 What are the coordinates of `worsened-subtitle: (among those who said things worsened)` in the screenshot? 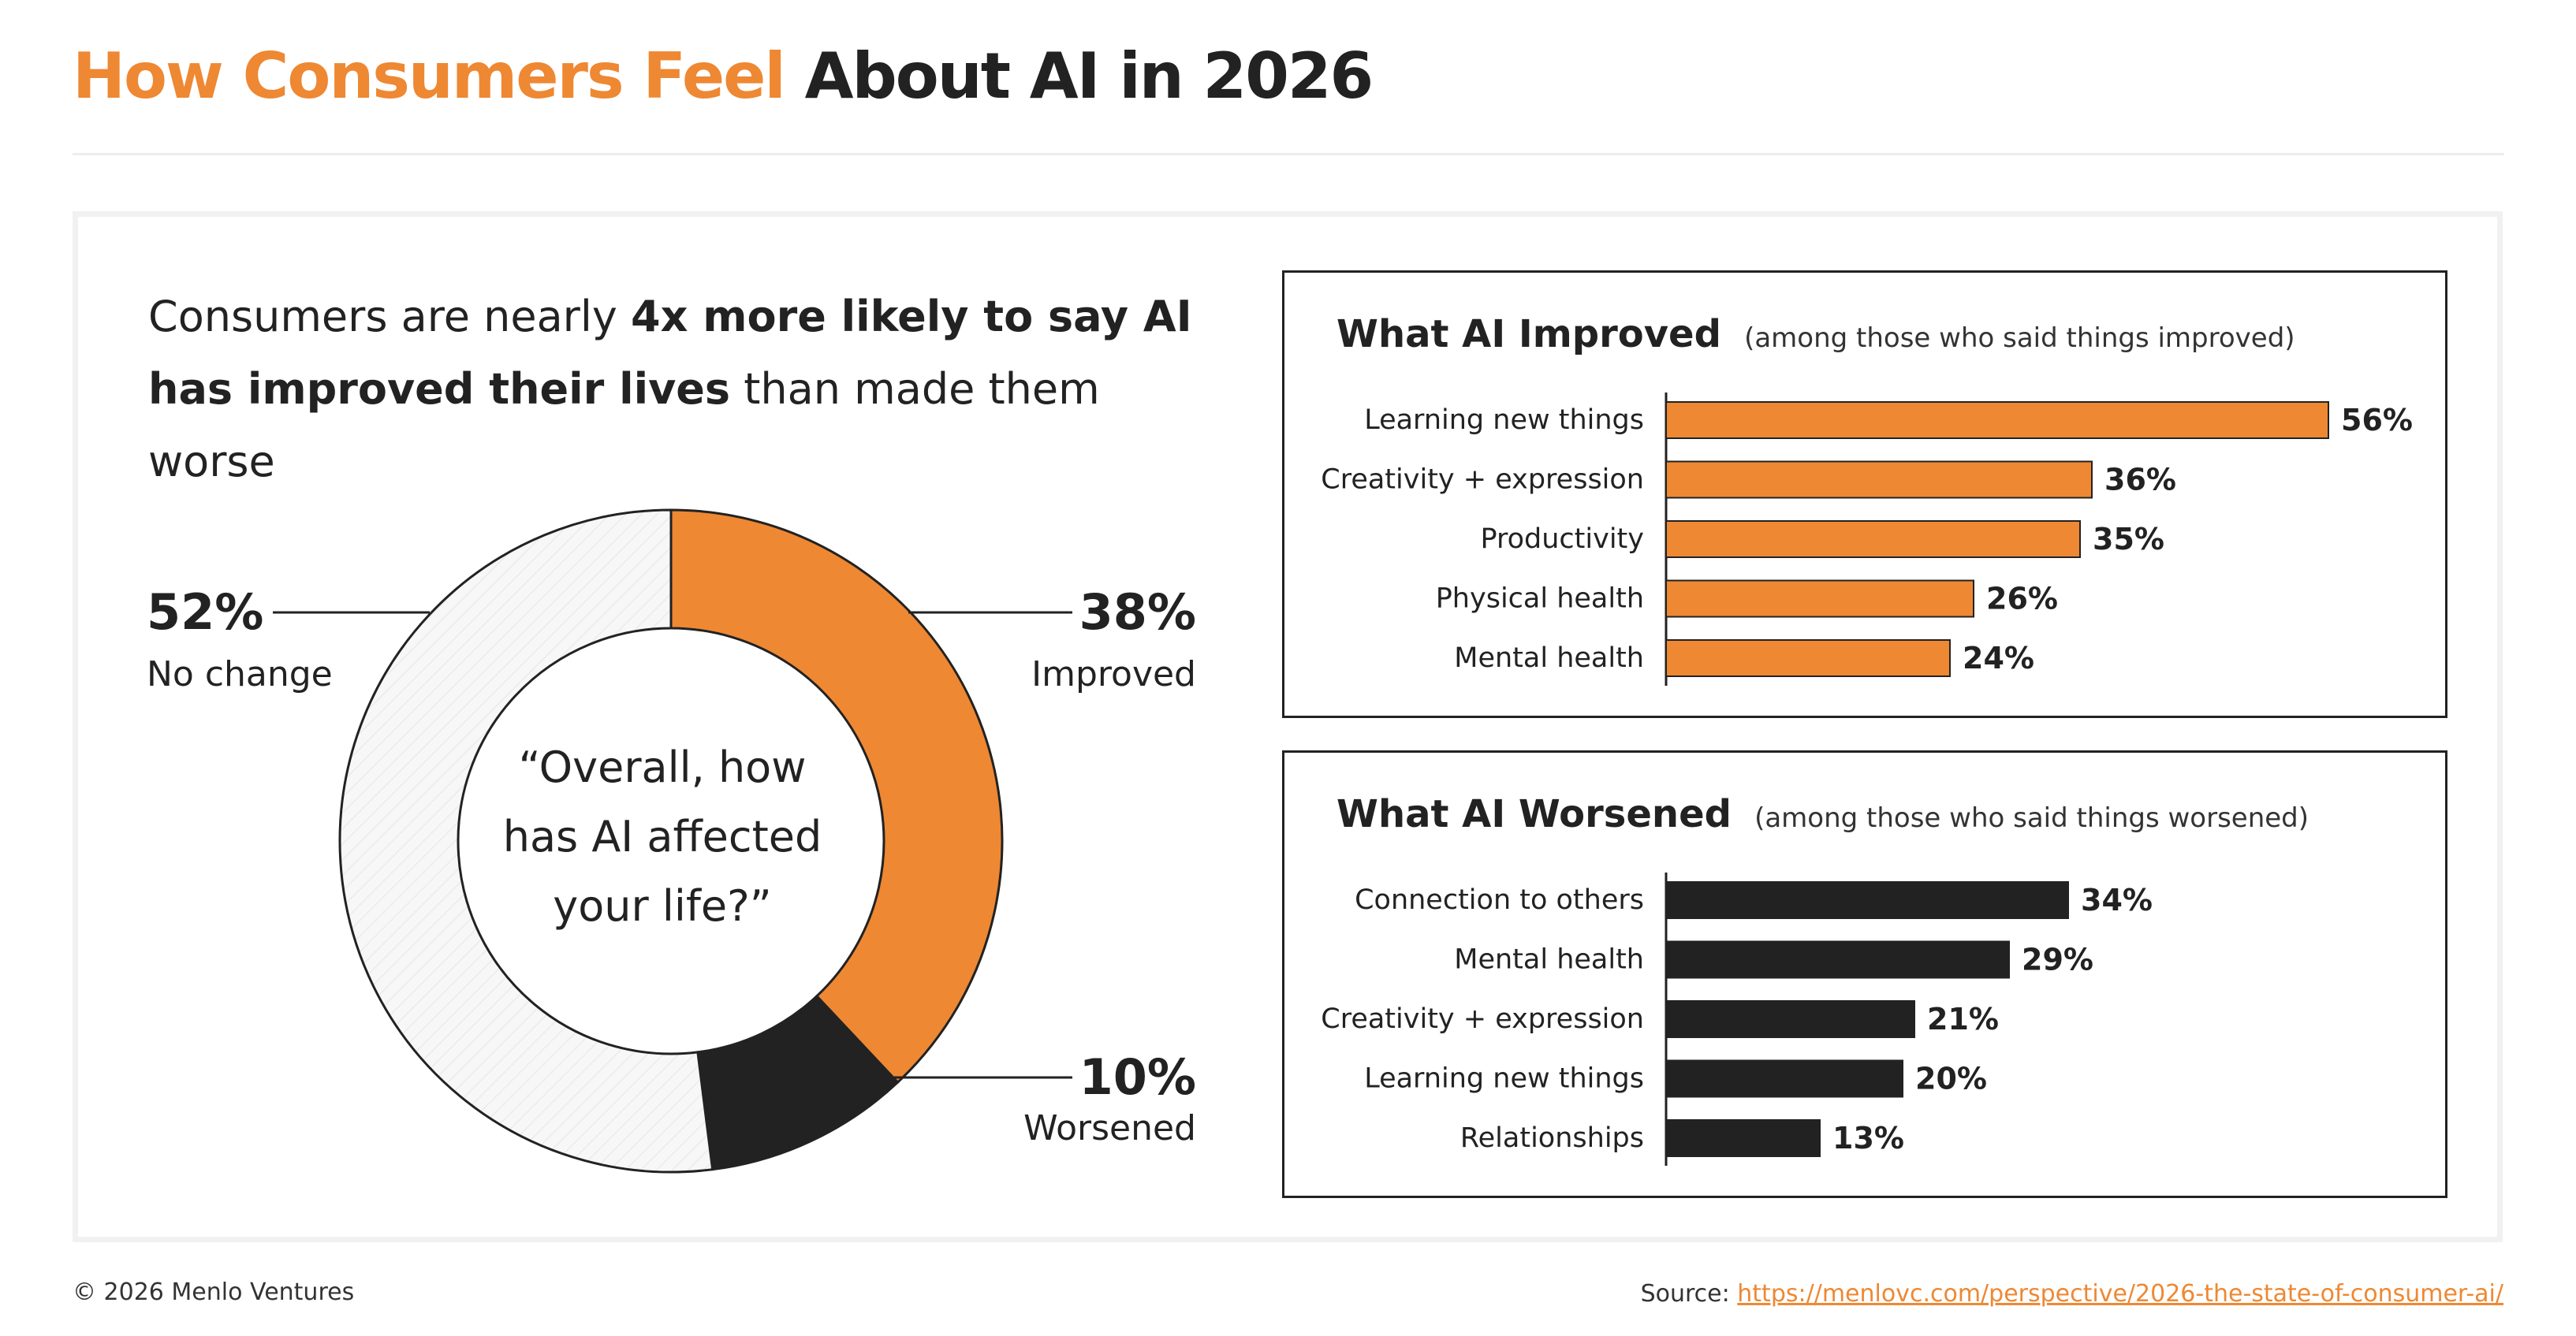 It's located at (2032, 818).